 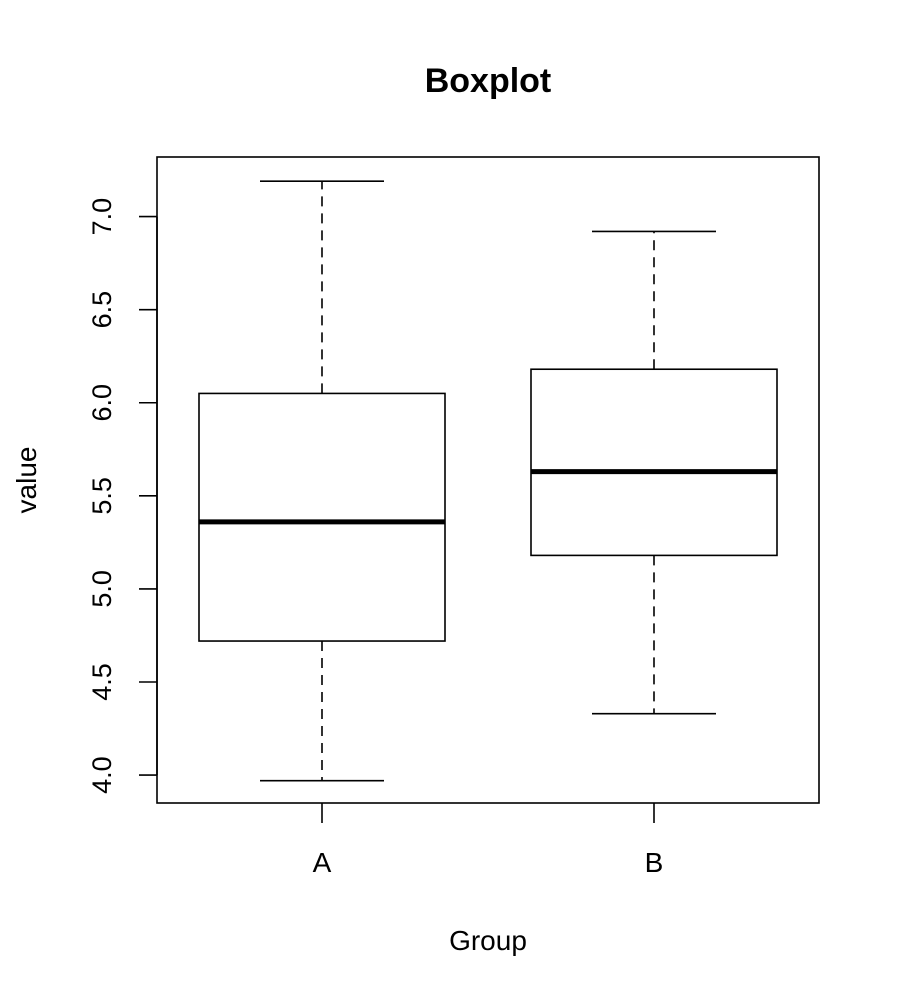 What do you see at coordinates (102, 496) in the screenshot?
I see `y-tick-label: 5.5` at bounding box center [102, 496].